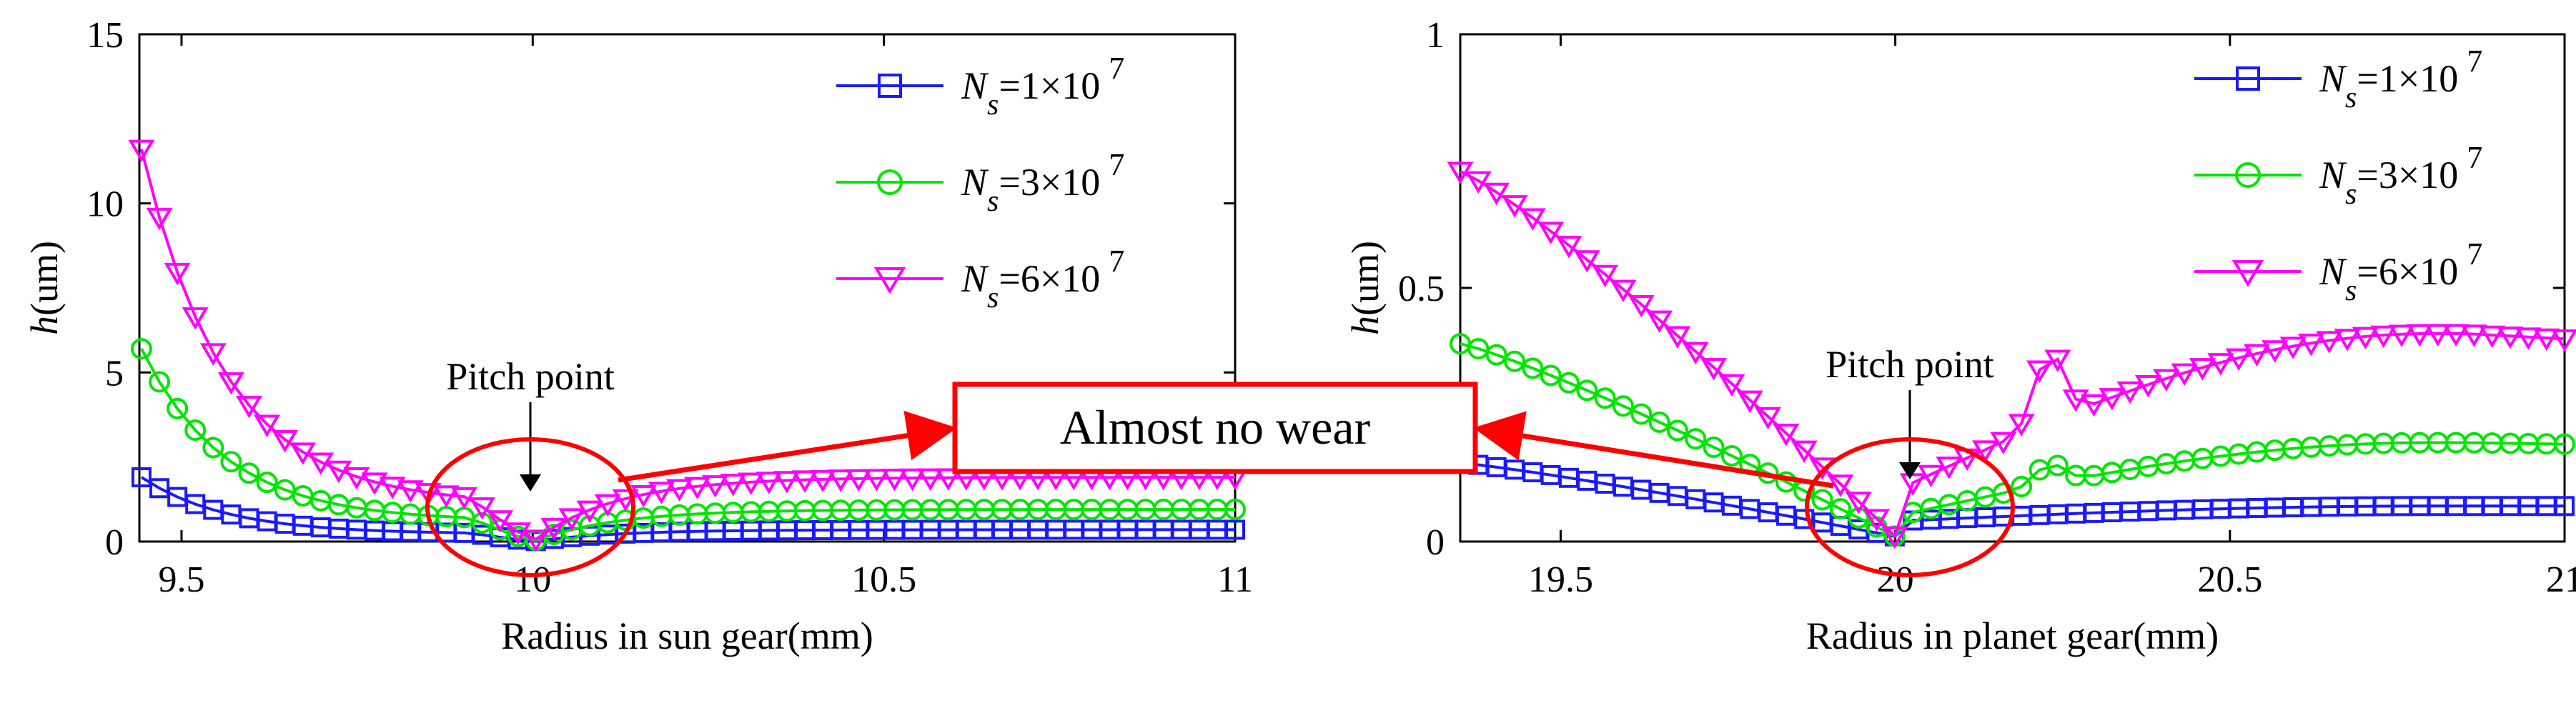 The width and height of the screenshot is (2576, 703). Describe the element at coordinates (980, 86) in the screenshot. I see `legend-entry: Ns=1×10 7` at that location.